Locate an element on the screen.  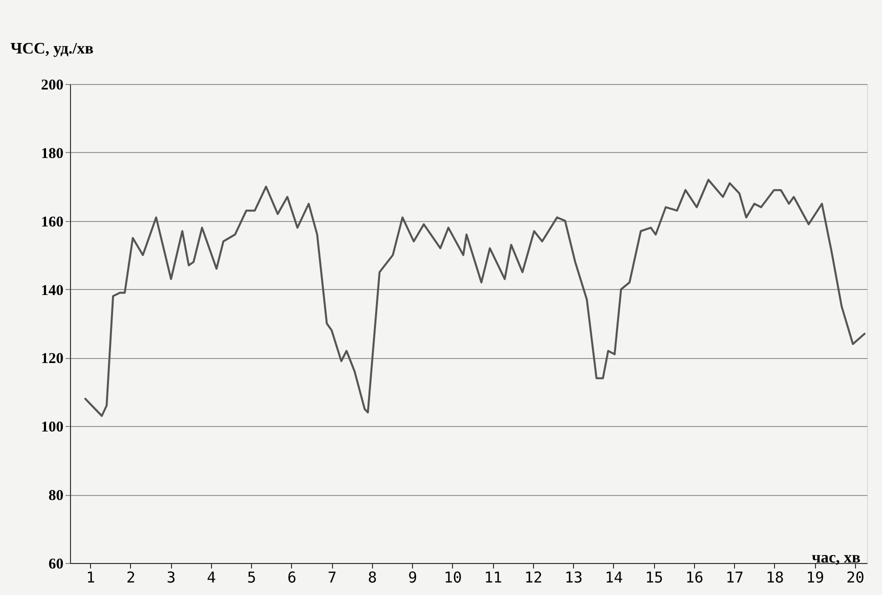
y-axis-title: ЧСС, уд./хв is located at coordinates (52, 49).